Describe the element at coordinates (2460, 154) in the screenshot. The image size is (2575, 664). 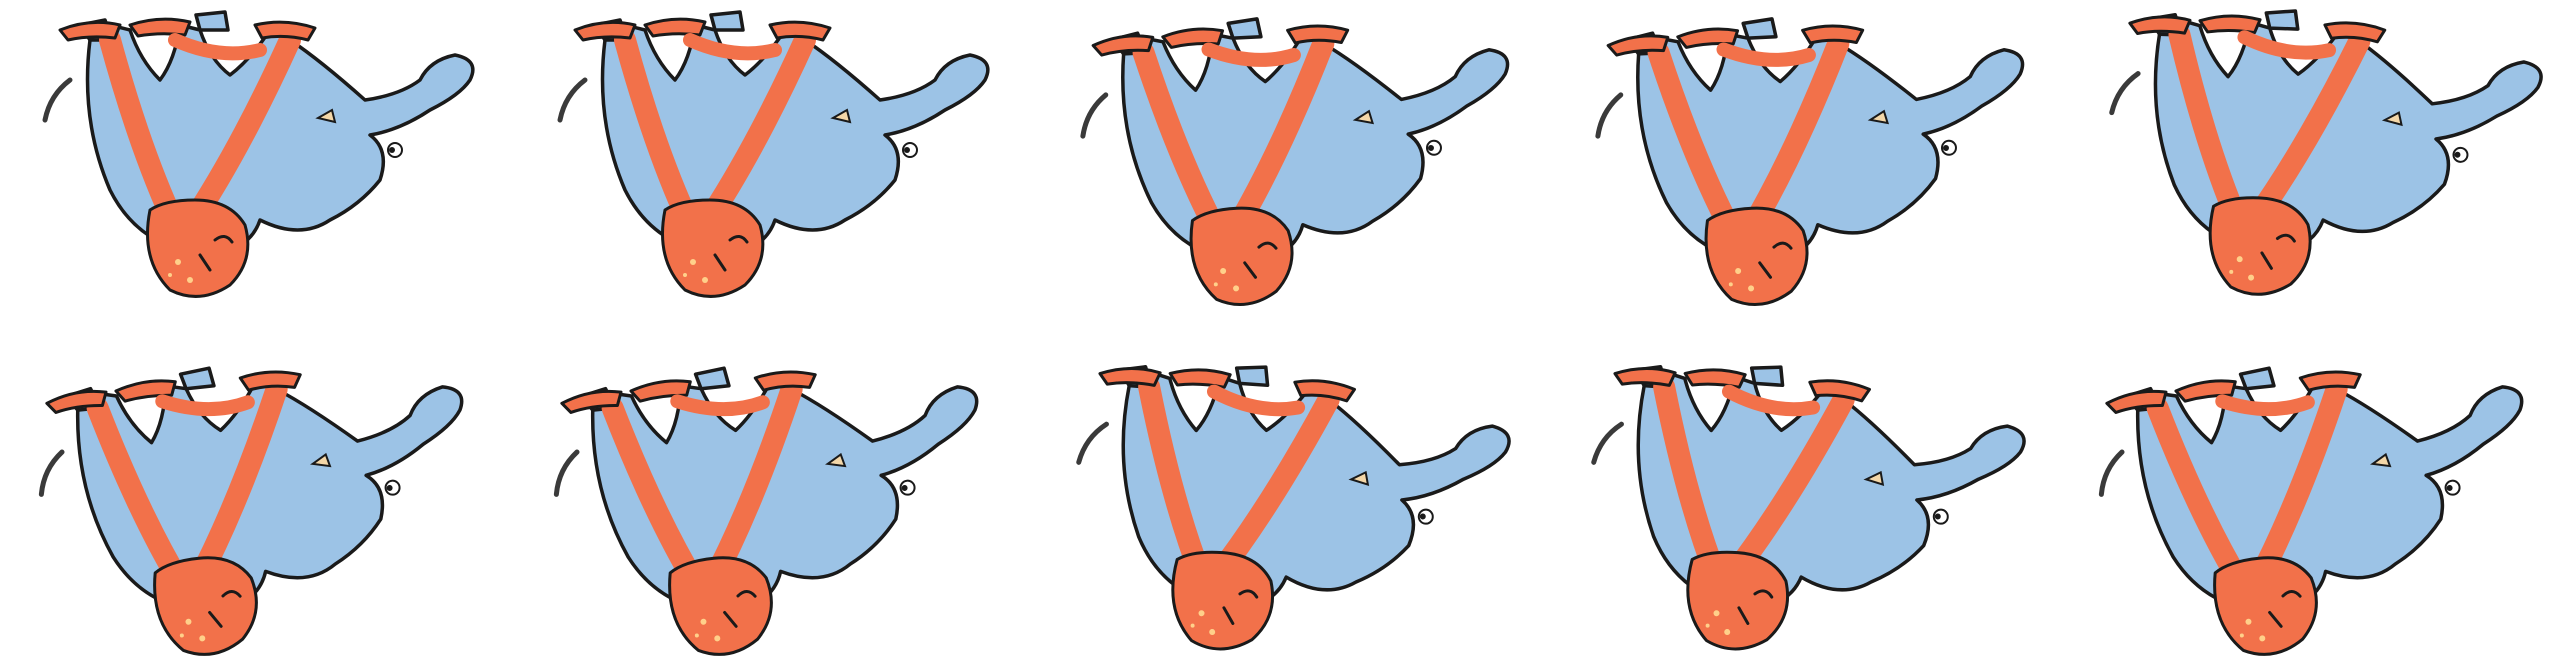
I see `elephant-eye` at that location.